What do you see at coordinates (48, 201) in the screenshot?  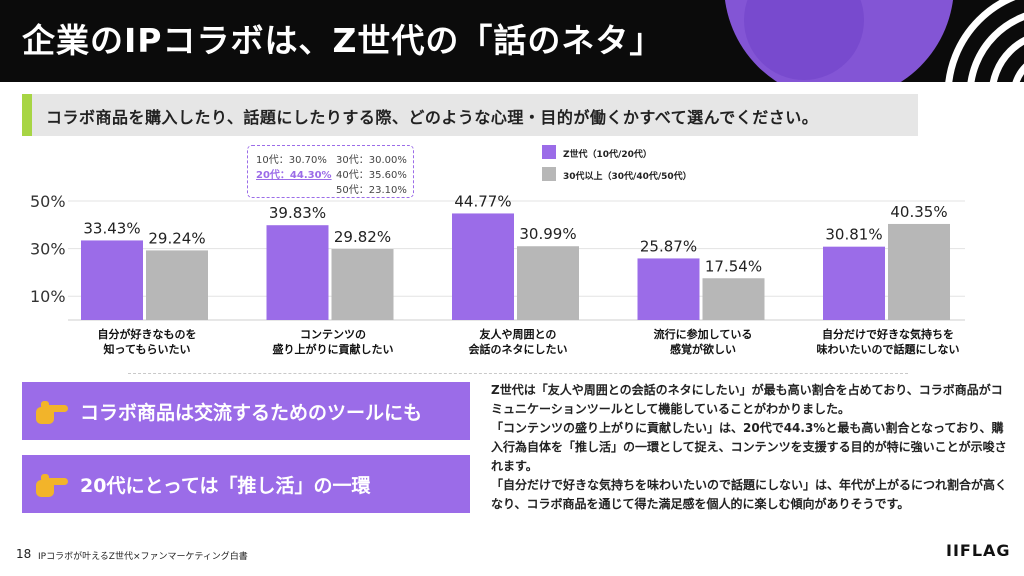 I see `y-tick-label: 50%` at bounding box center [48, 201].